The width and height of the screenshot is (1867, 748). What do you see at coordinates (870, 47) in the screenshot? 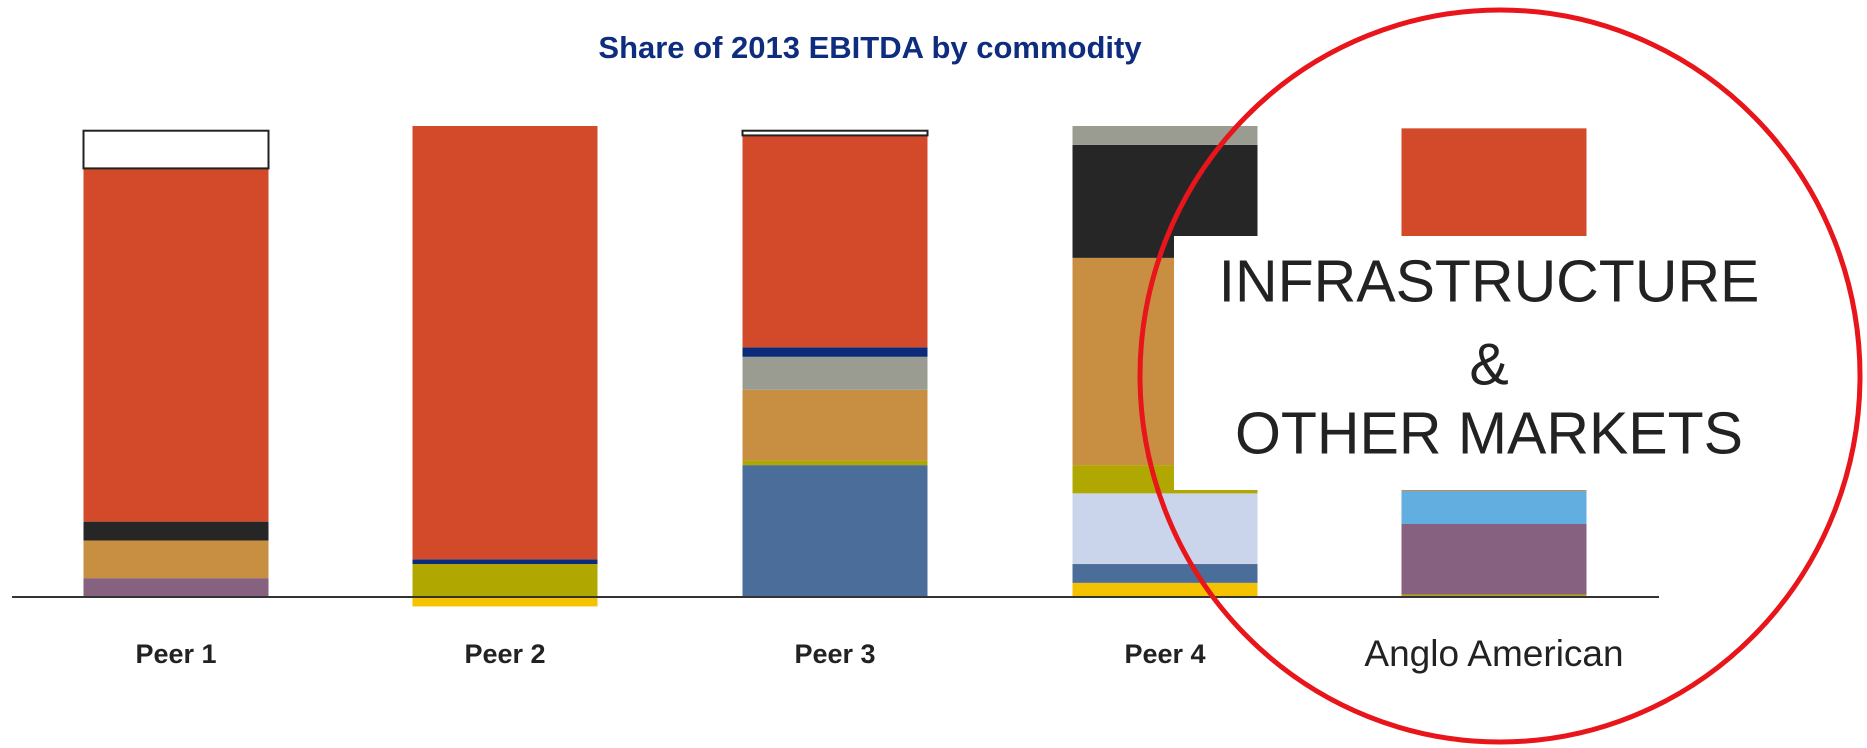
I see `chart-title: Share of 2013 EBITDA by commodity` at bounding box center [870, 47].